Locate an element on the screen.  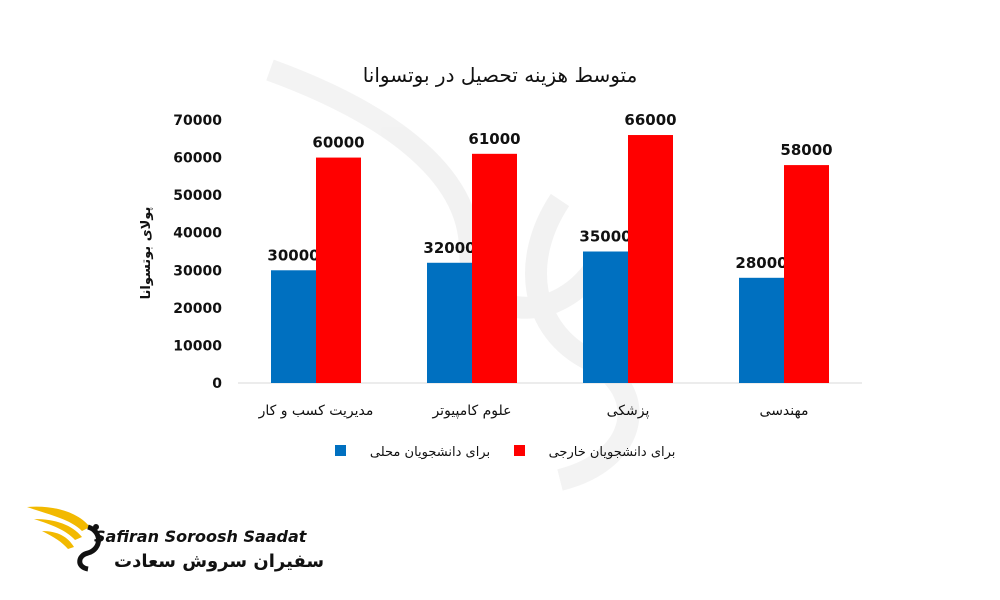
x-category-label: مهندسی is located at coordinates (784, 411).